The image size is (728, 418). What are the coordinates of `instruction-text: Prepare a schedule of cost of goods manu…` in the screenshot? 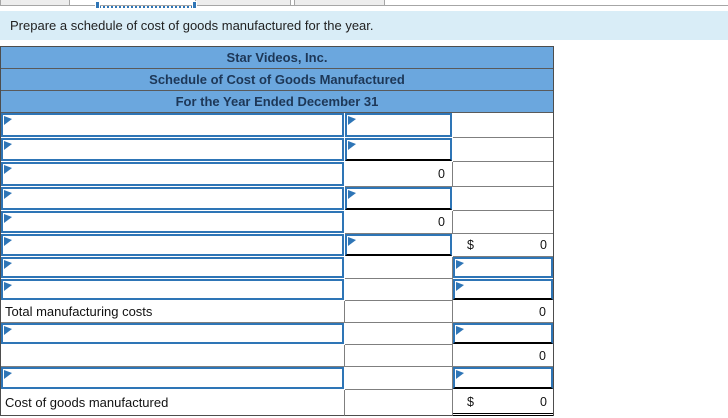 It's located at (192, 25).